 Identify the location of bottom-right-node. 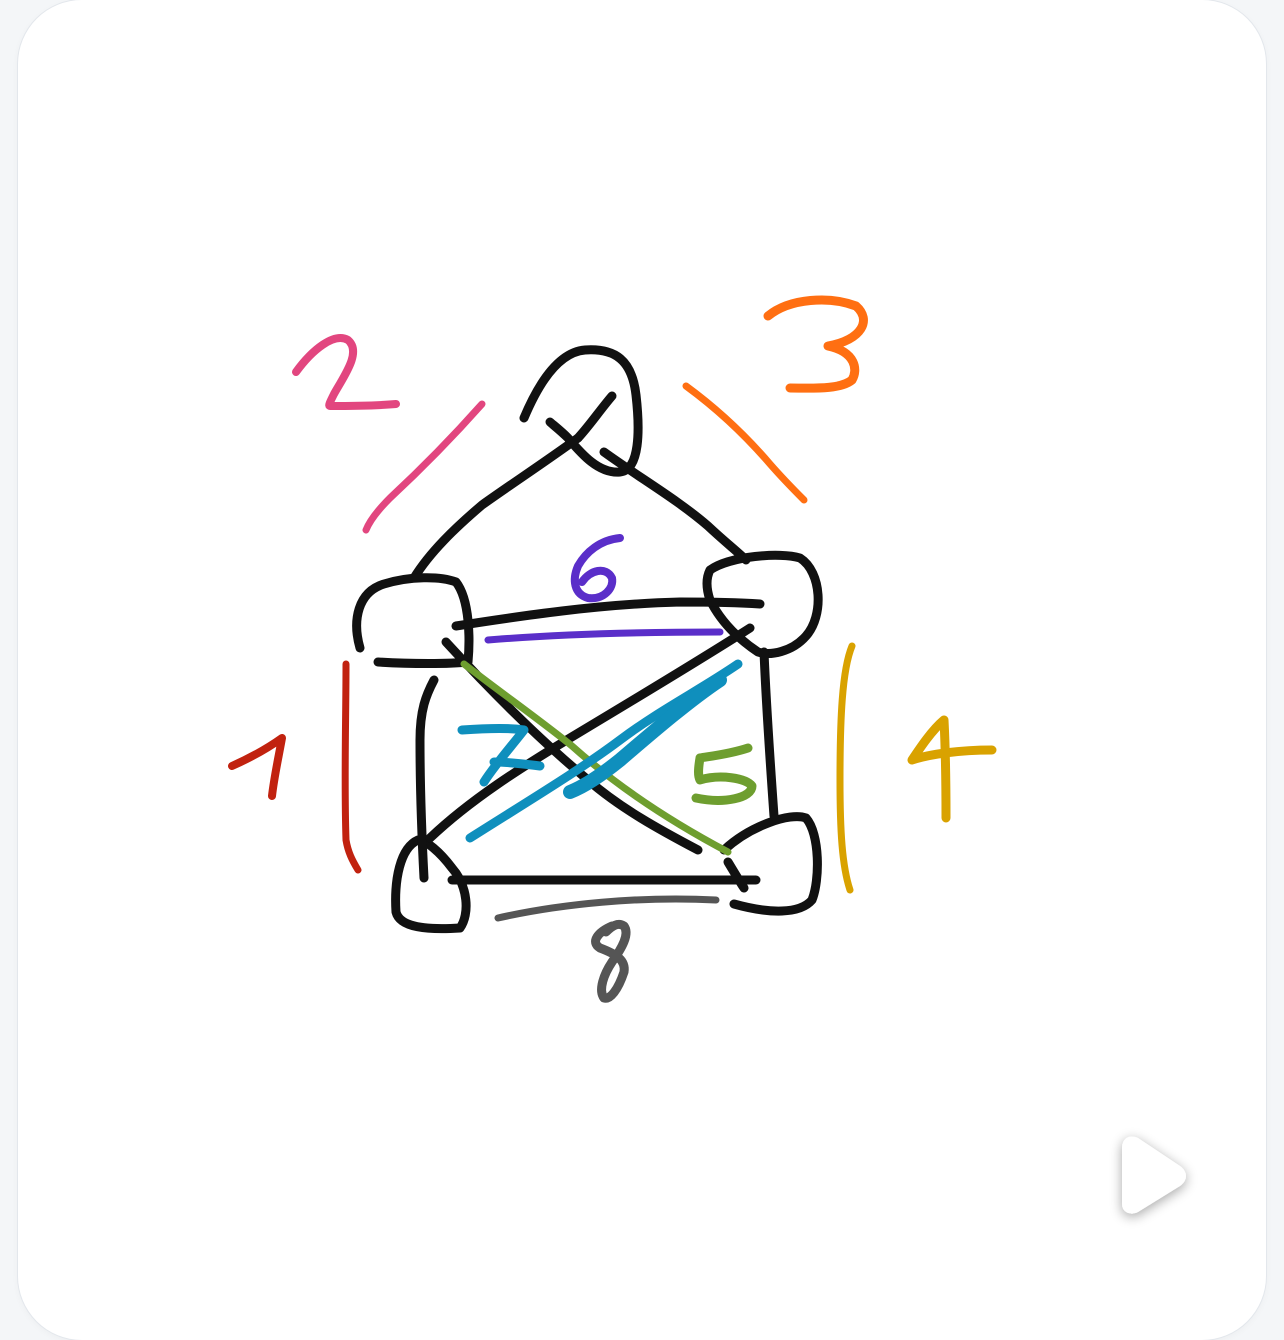
(770, 864).